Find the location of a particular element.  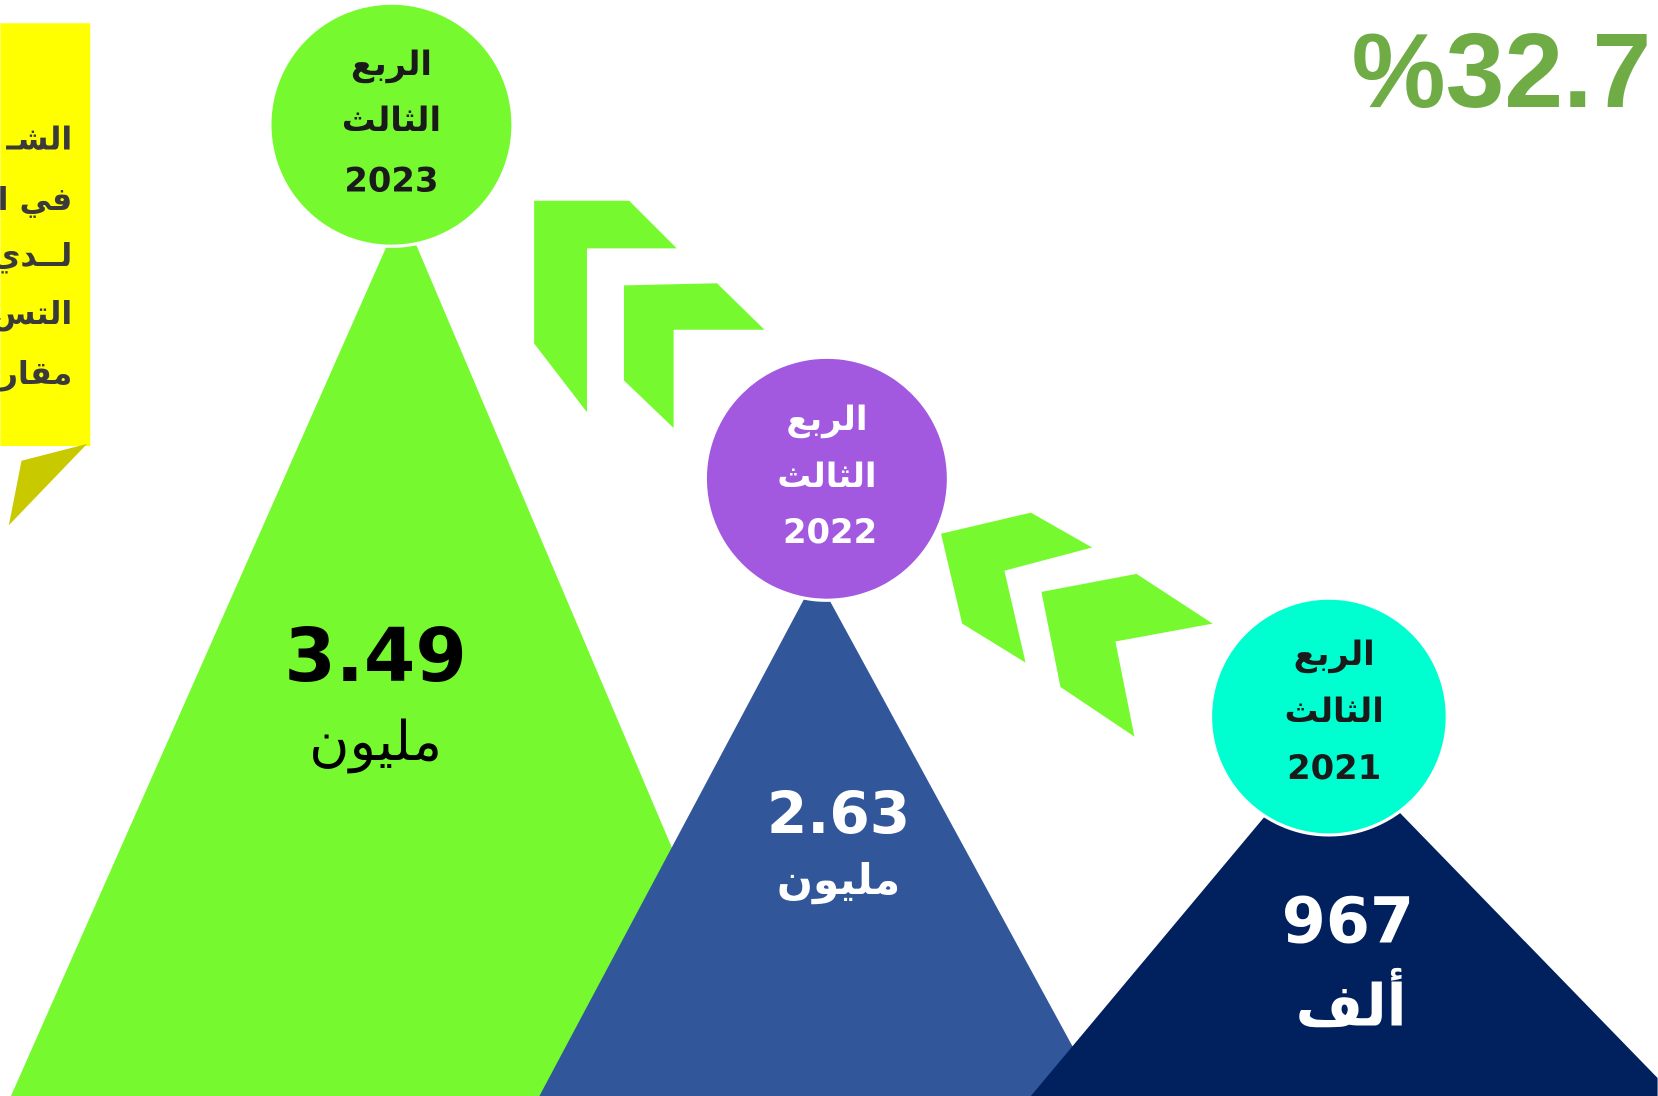

note-line: لــدي is located at coordinates (36, 256).